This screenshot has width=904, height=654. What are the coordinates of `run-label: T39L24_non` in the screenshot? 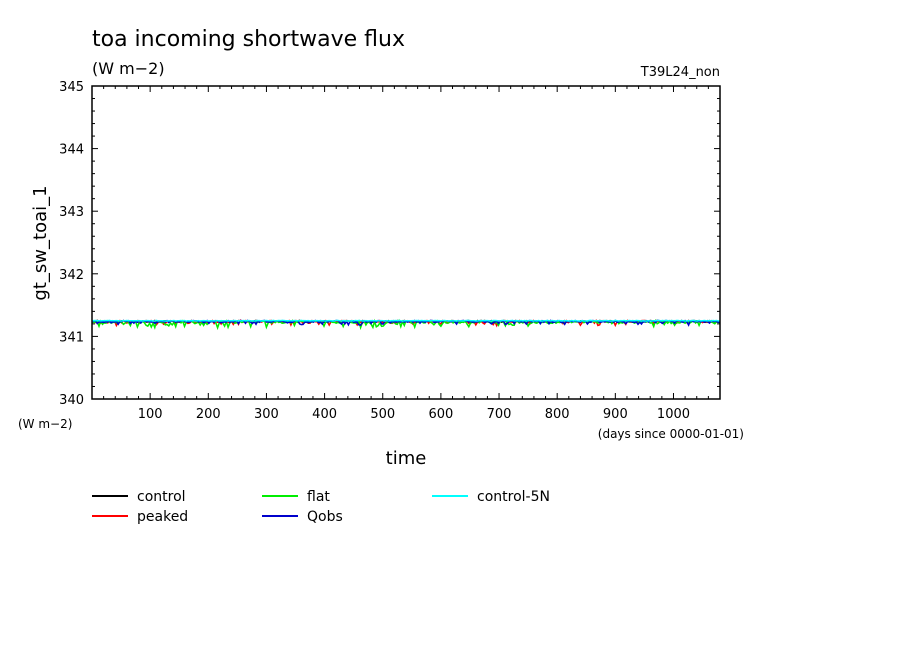 It's located at (680, 72).